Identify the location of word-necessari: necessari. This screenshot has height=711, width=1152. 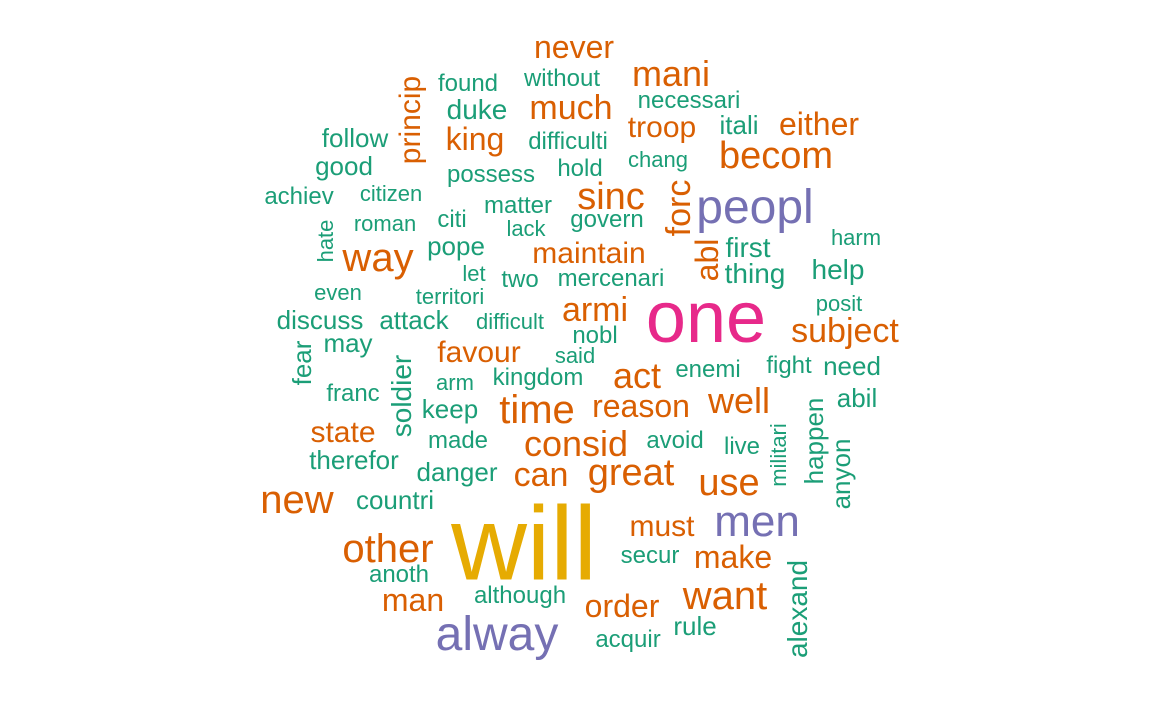
(689, 100).